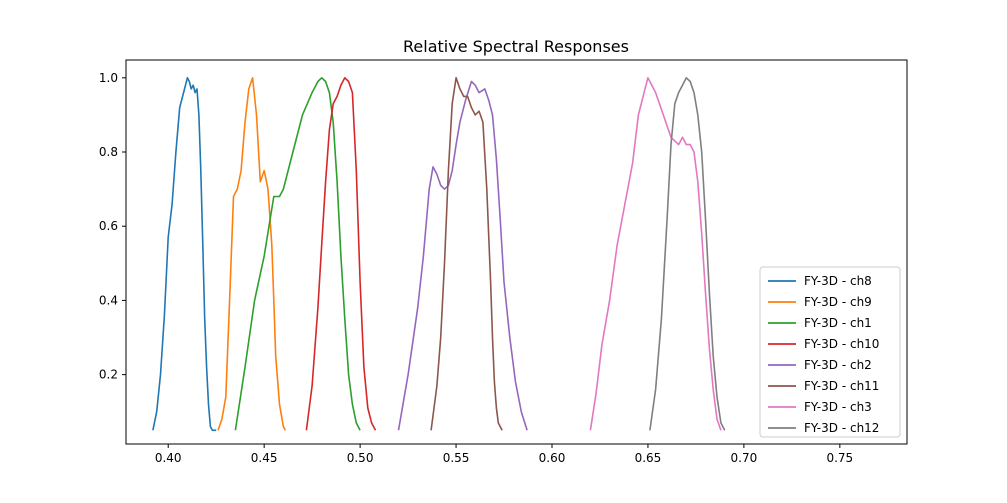 The height and width of the screenshot is (503, 1007). I want to click on x-tick-label: 0.75, so click(839, 458).